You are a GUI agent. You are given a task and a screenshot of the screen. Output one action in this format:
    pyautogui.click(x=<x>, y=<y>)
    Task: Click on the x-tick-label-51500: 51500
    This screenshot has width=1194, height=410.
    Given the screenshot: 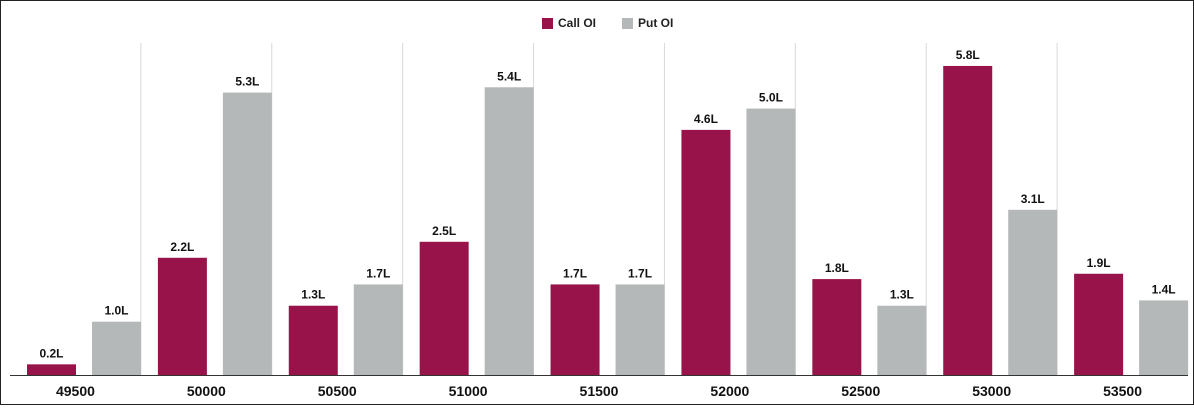 What is the action you would take?
    pyautogui.click(x=599, y=391)
    